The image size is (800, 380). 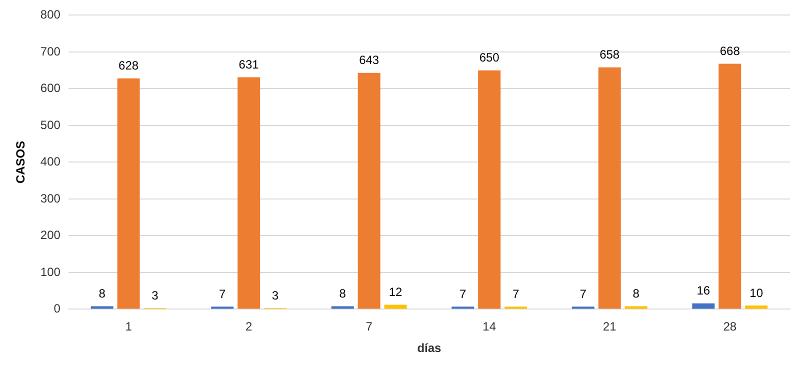 I want to click on data-label: 16, so click(x=703, y=291).